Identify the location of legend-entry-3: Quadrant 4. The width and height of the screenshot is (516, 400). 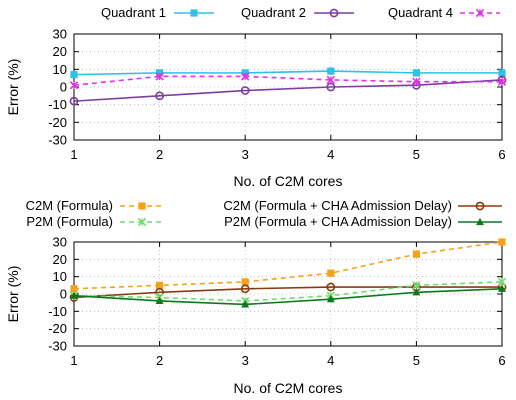
(444, 12).